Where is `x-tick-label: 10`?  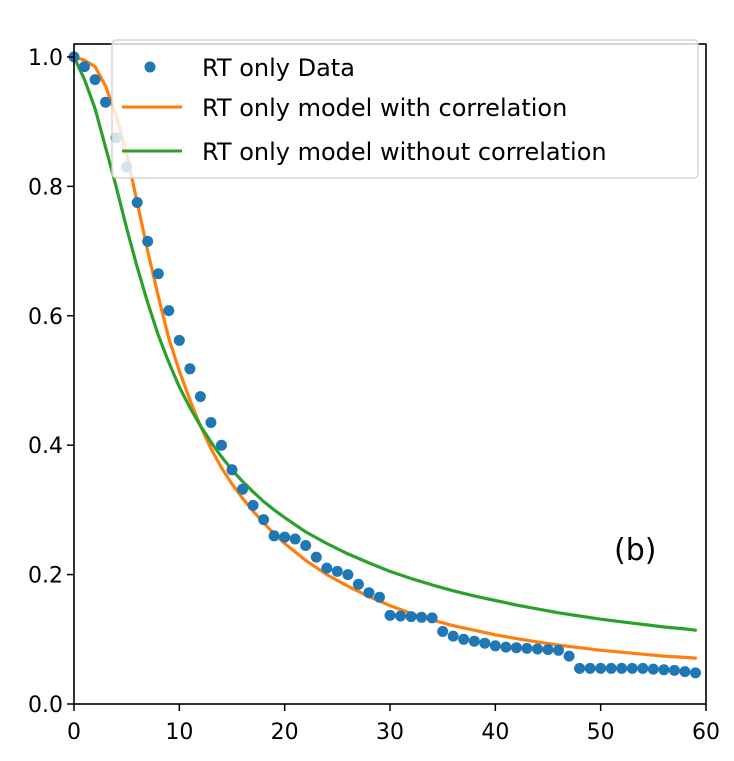 x-tick-label: 10 is located at coordinates (179, 732).